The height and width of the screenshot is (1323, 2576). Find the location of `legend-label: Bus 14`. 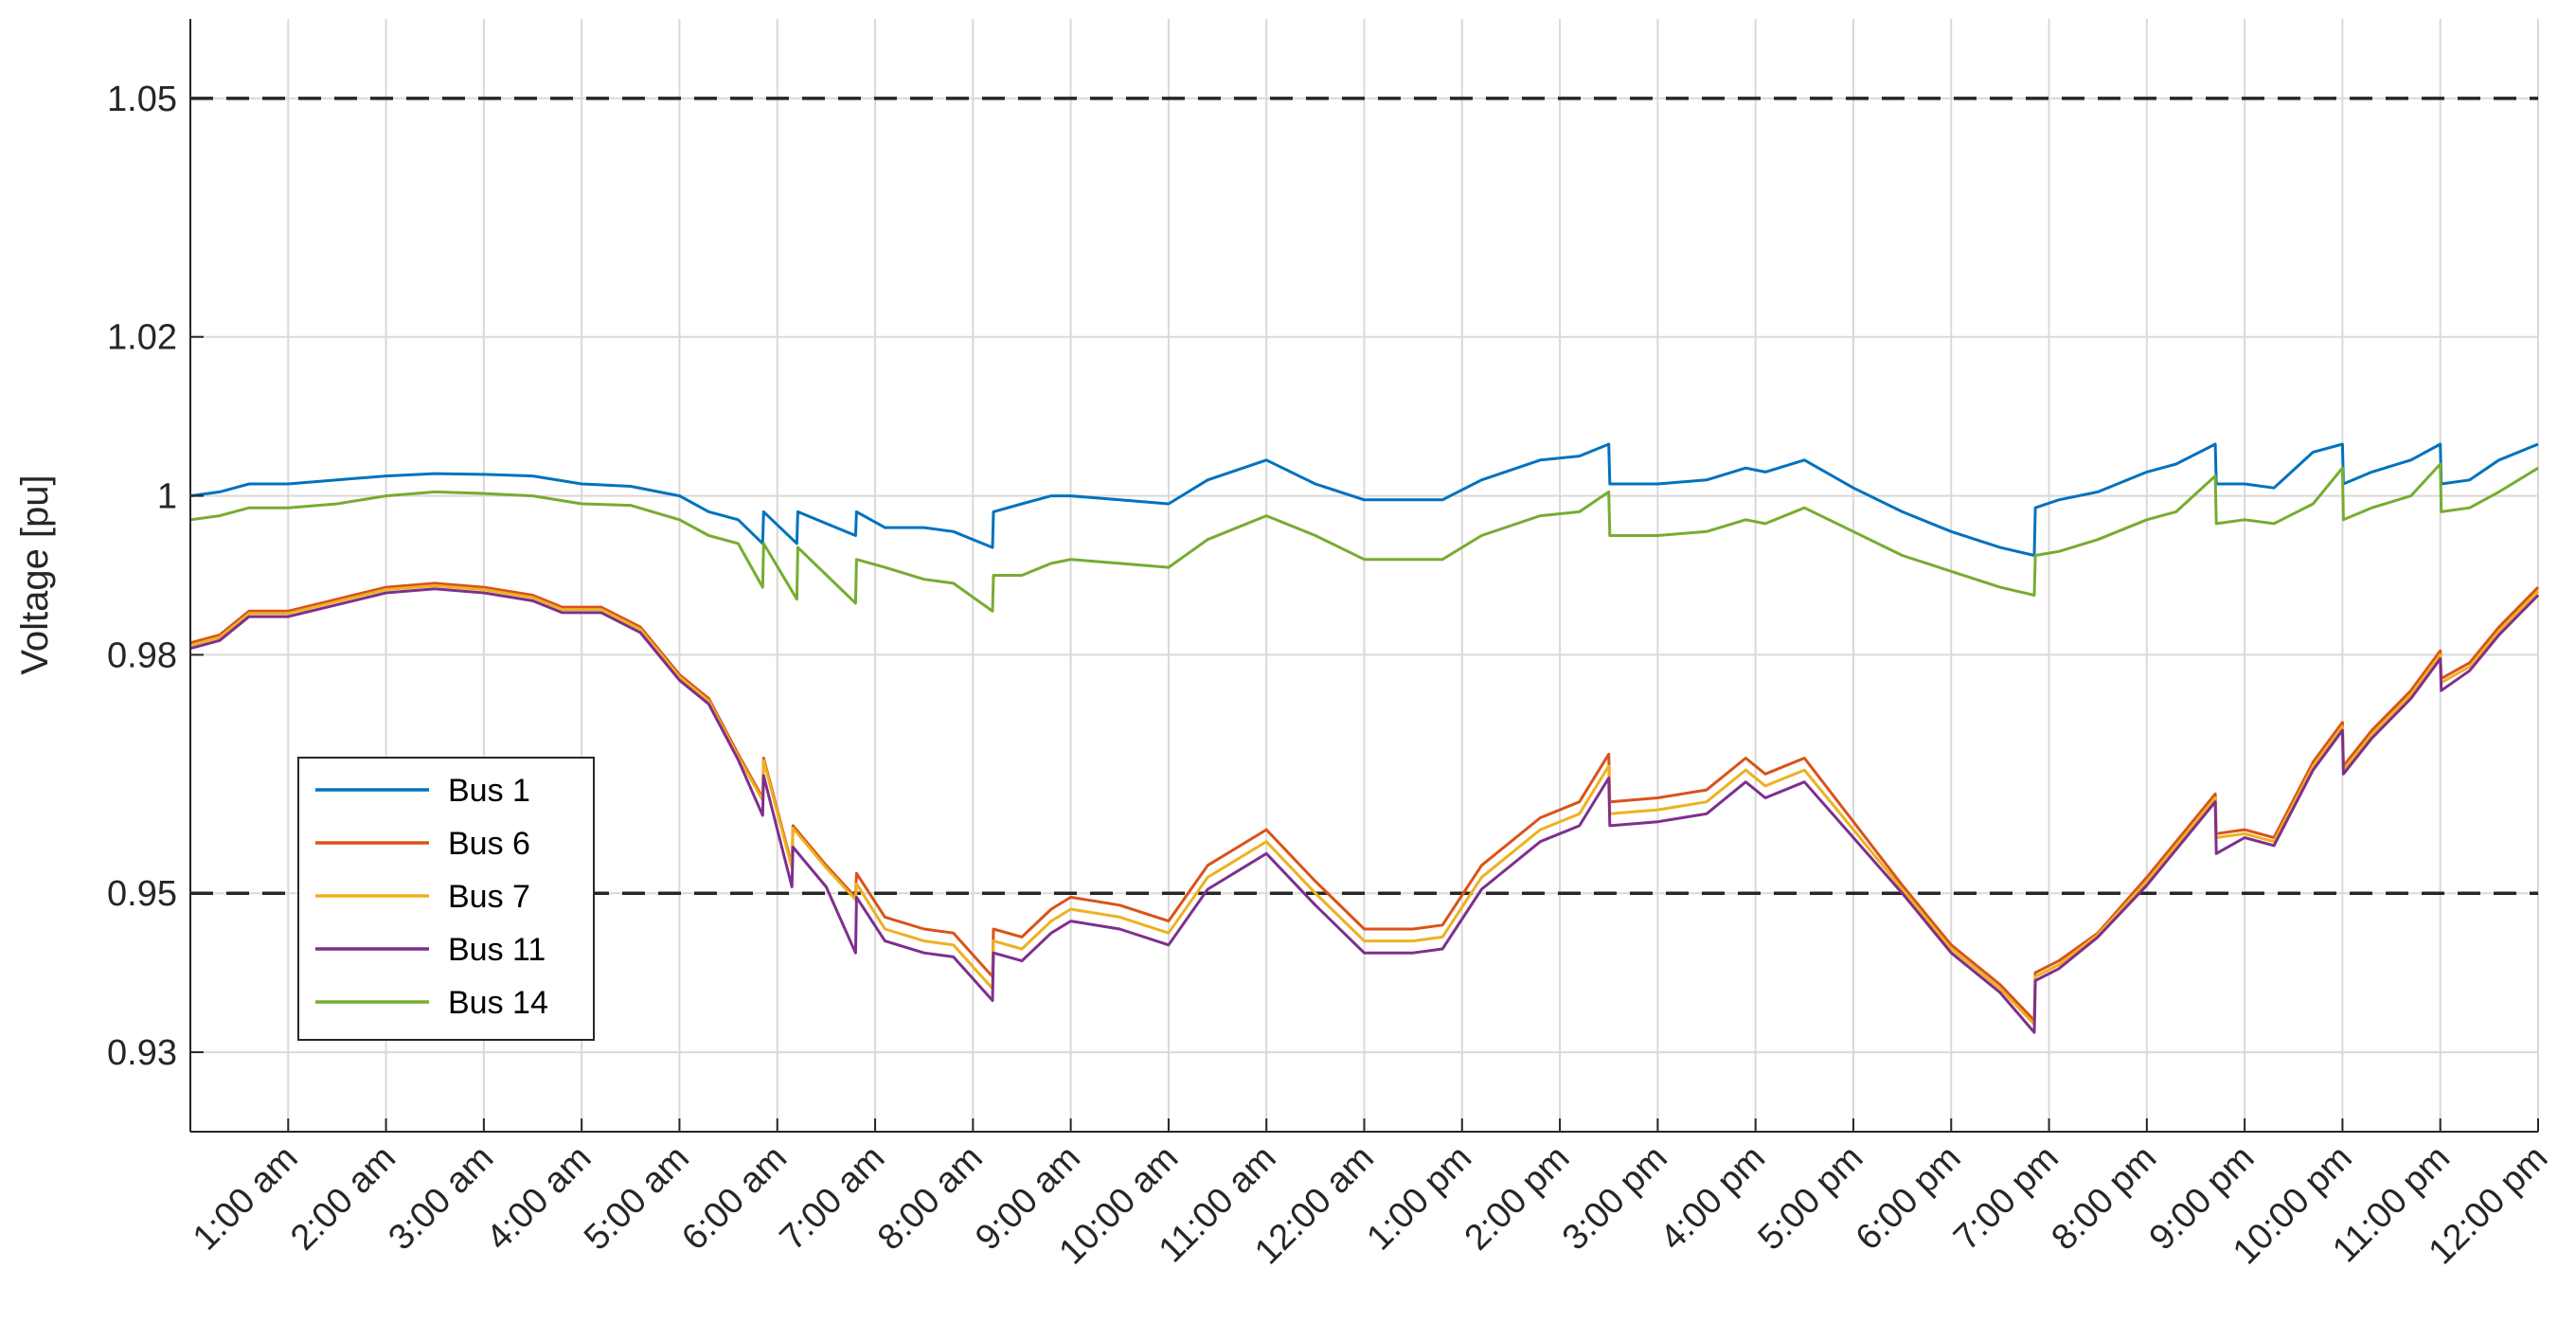

legend-label: Bus 14 is located at coordinates (498, 1003).